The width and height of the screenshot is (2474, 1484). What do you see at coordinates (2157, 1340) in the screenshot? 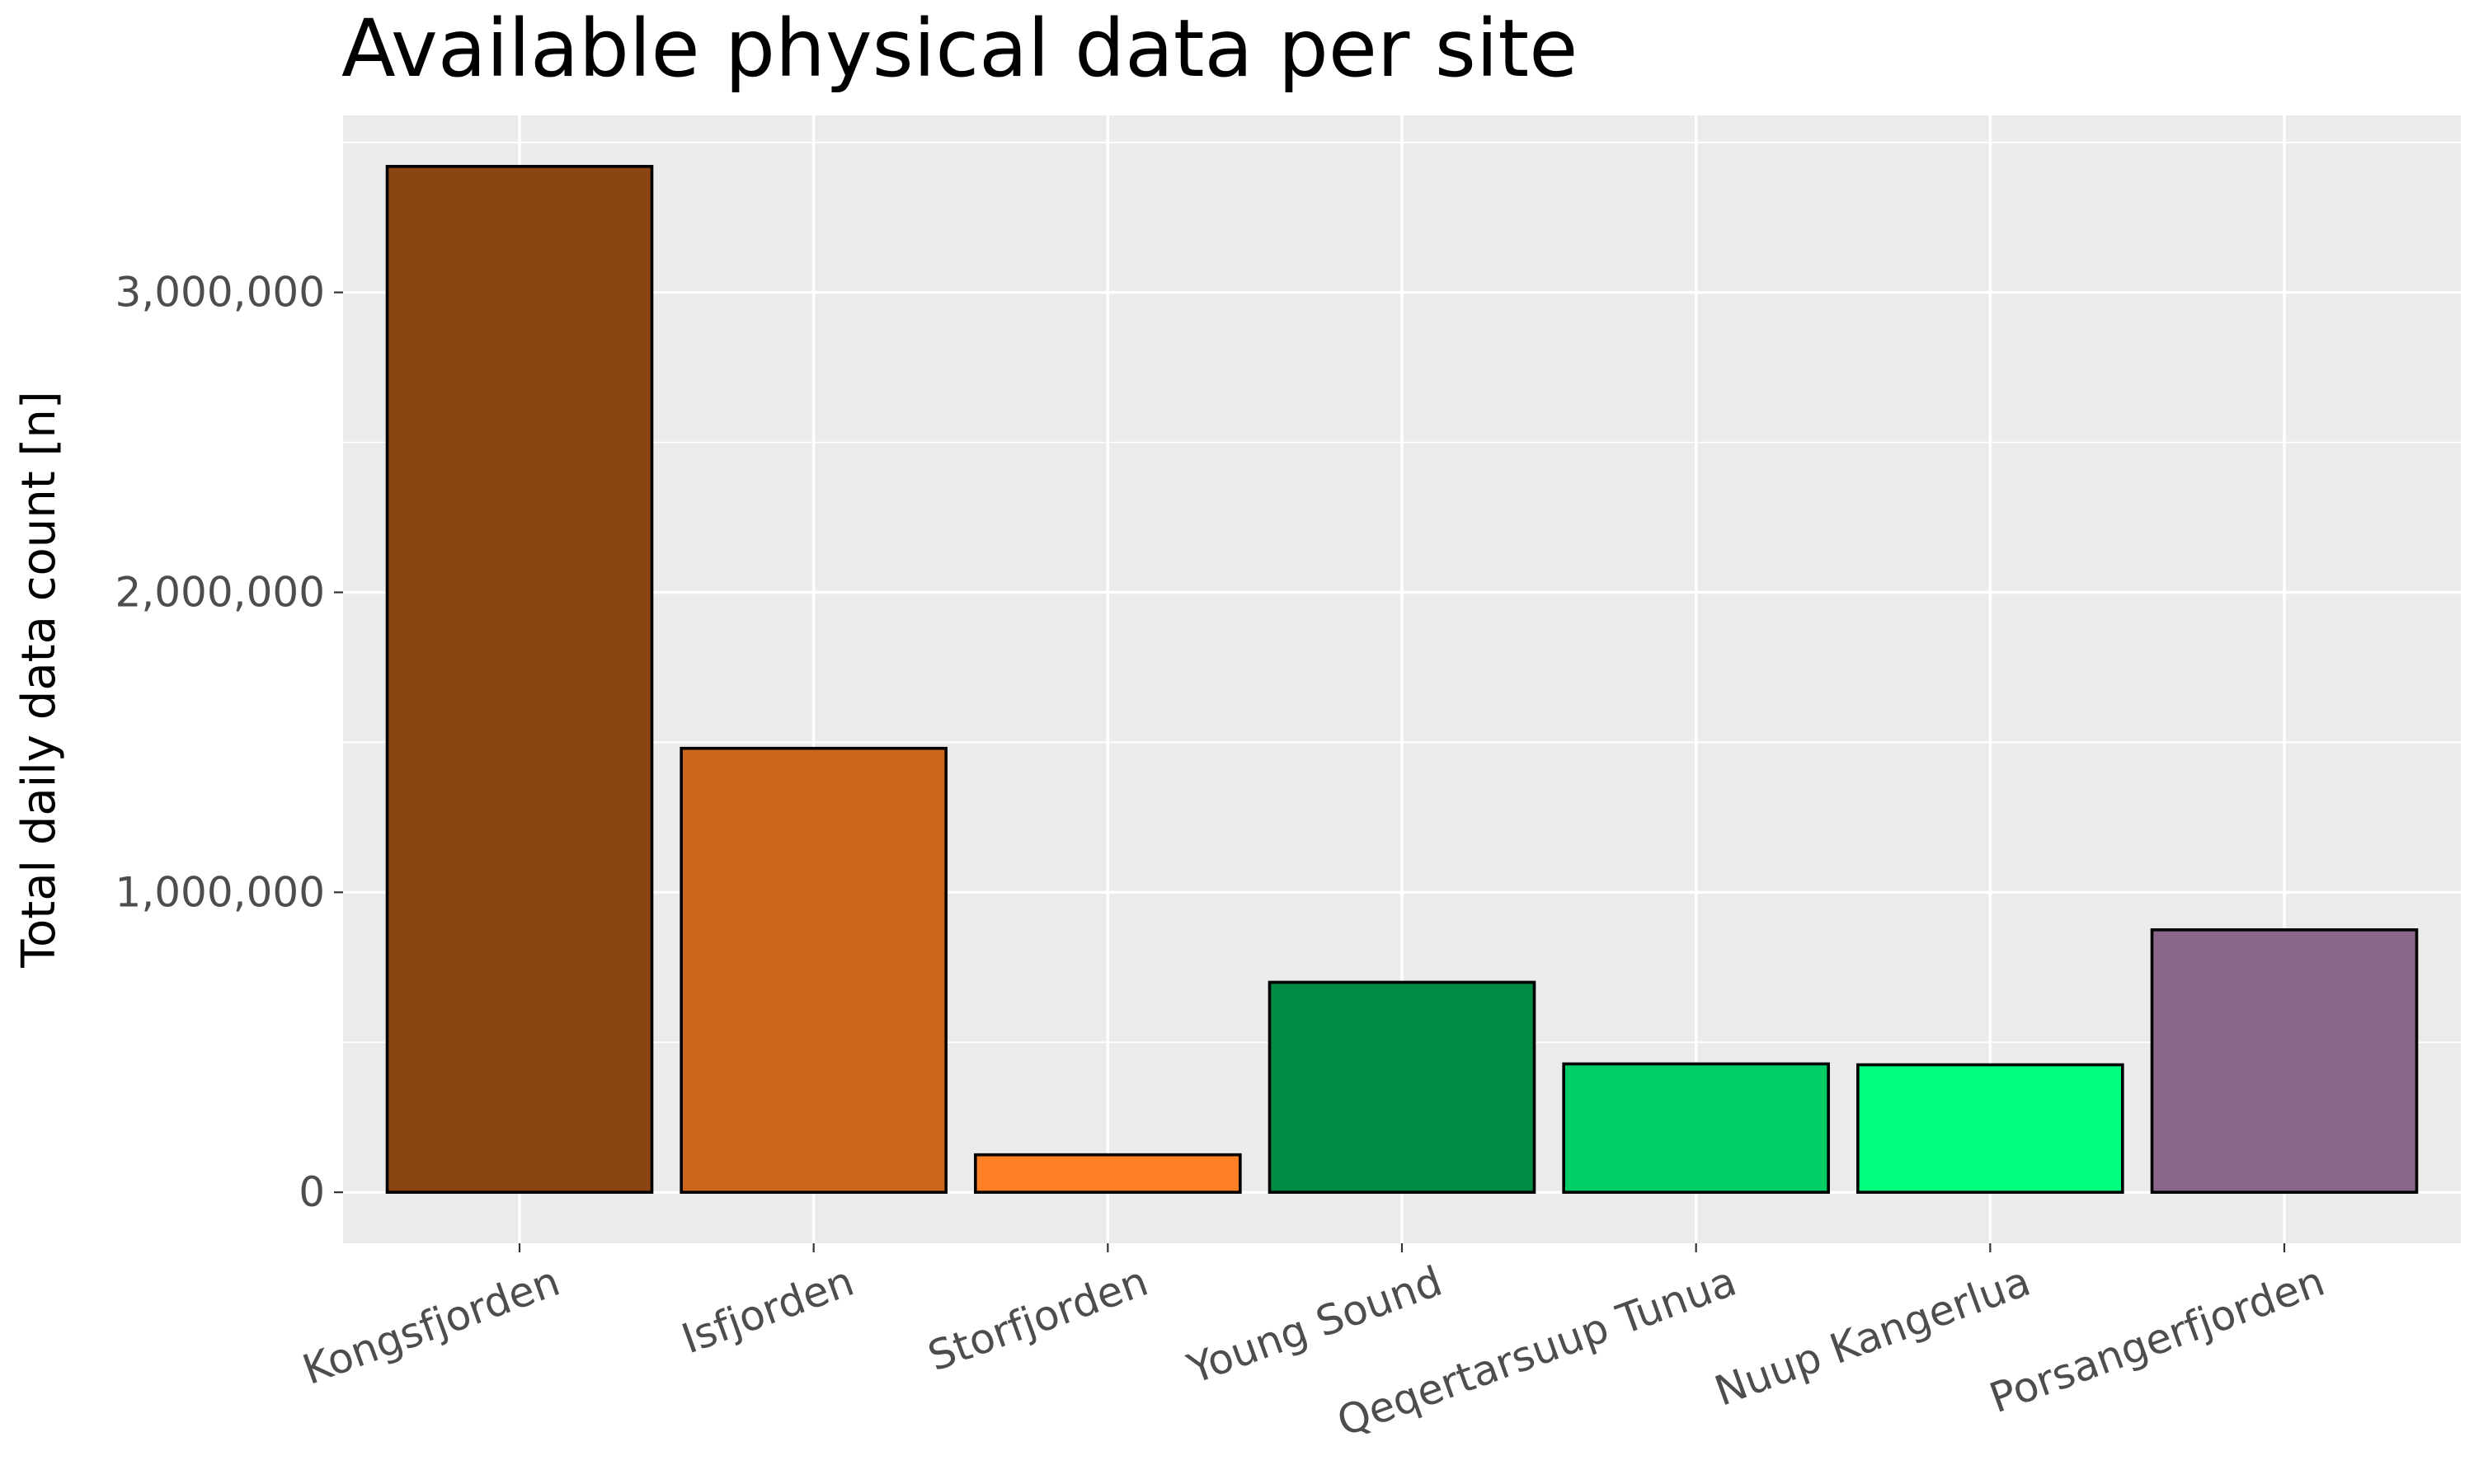
I see `x-tick-label: Porsangerfjorden` at bounding box center [2157, 1340].